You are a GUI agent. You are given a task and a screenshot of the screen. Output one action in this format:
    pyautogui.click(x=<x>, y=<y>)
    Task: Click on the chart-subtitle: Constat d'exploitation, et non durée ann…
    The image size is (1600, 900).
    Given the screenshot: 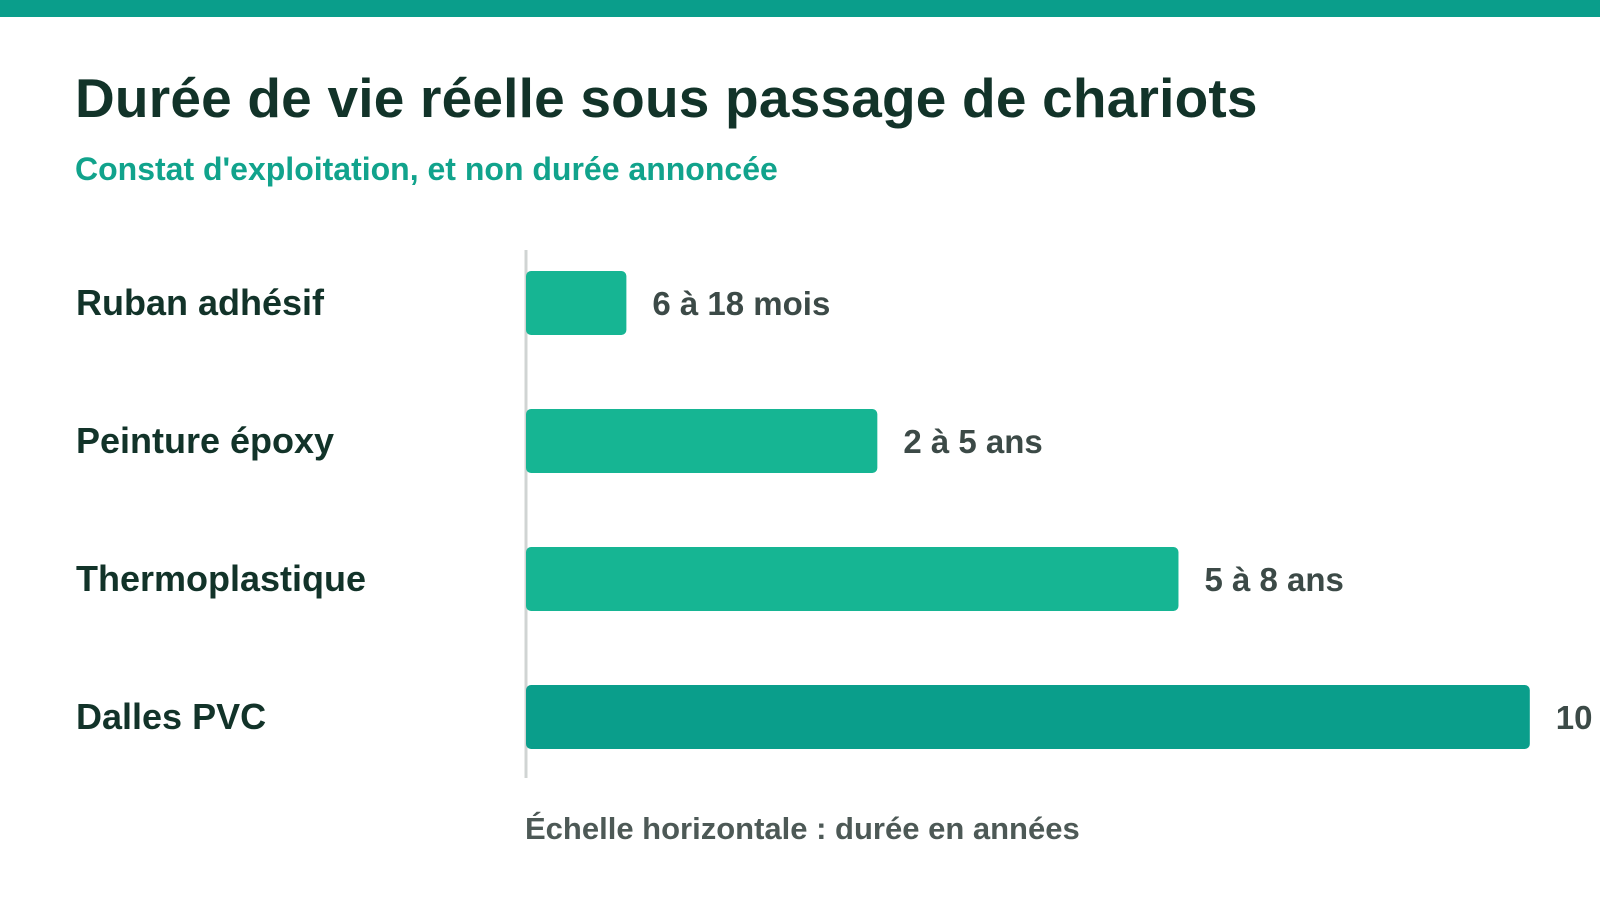 What is the action you would take?
    pyautogui.click(x=426, y=169)
    